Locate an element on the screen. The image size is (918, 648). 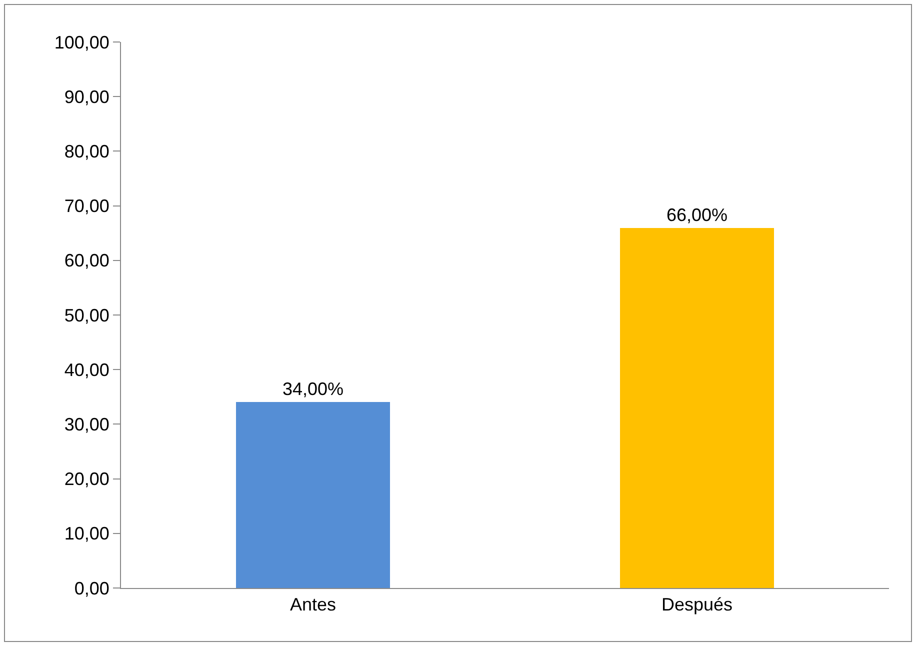
y-tick-label: 10,00 is located at coordinates (87, 534).